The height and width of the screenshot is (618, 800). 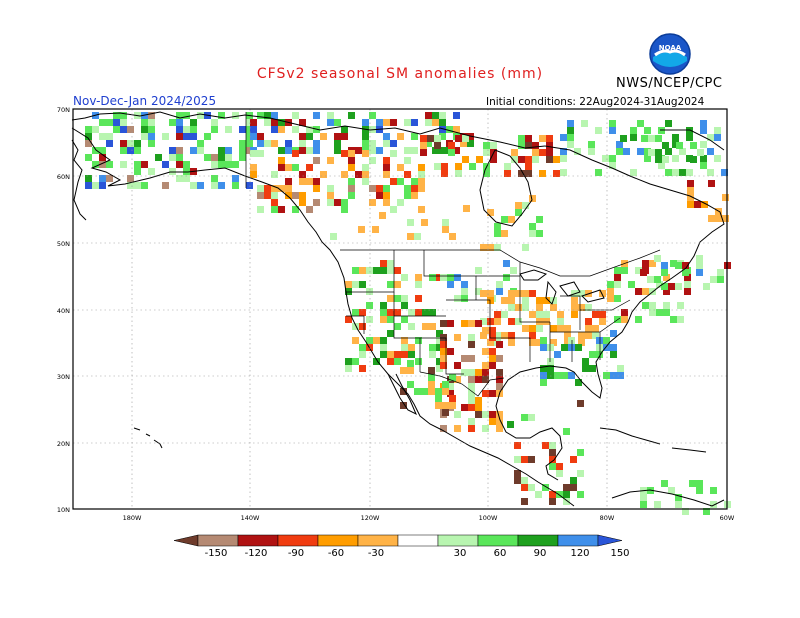 I want to click on colorbar-swatch, so click(x=538, y=540).